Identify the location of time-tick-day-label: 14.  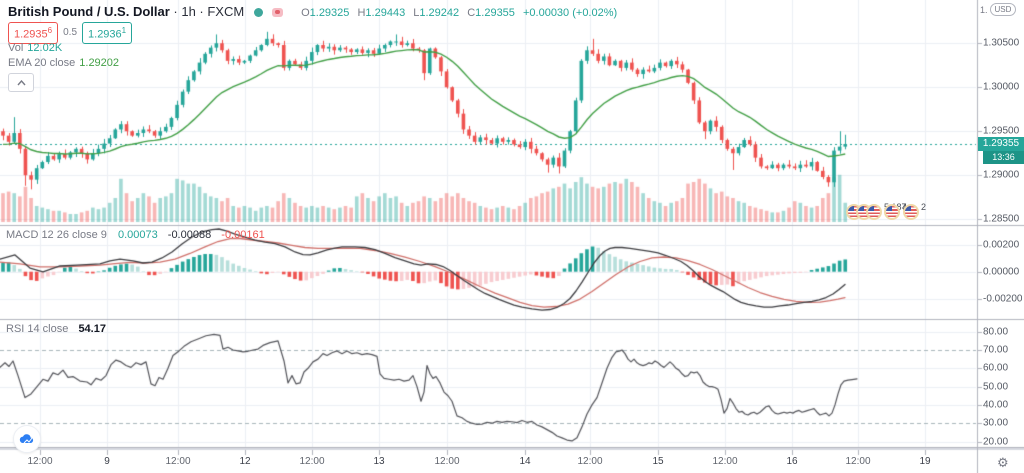
(525, 461).